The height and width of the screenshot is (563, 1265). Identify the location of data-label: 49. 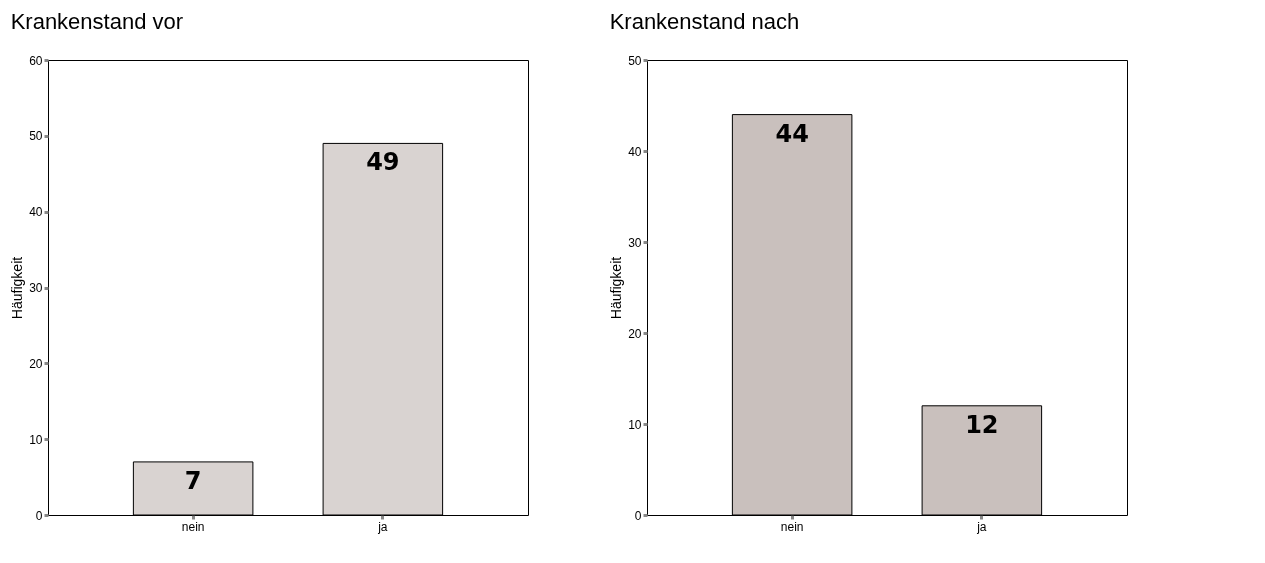
(383, 162).